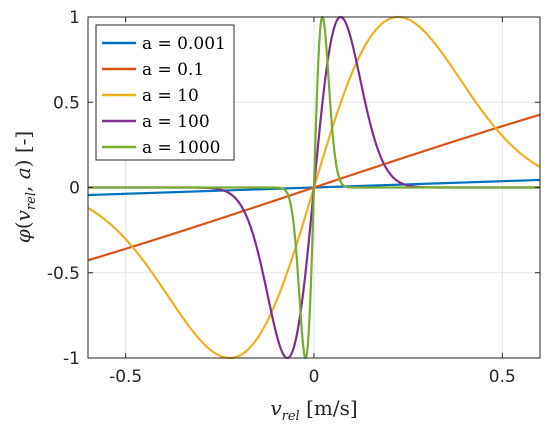 The image size is (550, 432). I want to click on y-tick-label: -1, so click(71, 359).